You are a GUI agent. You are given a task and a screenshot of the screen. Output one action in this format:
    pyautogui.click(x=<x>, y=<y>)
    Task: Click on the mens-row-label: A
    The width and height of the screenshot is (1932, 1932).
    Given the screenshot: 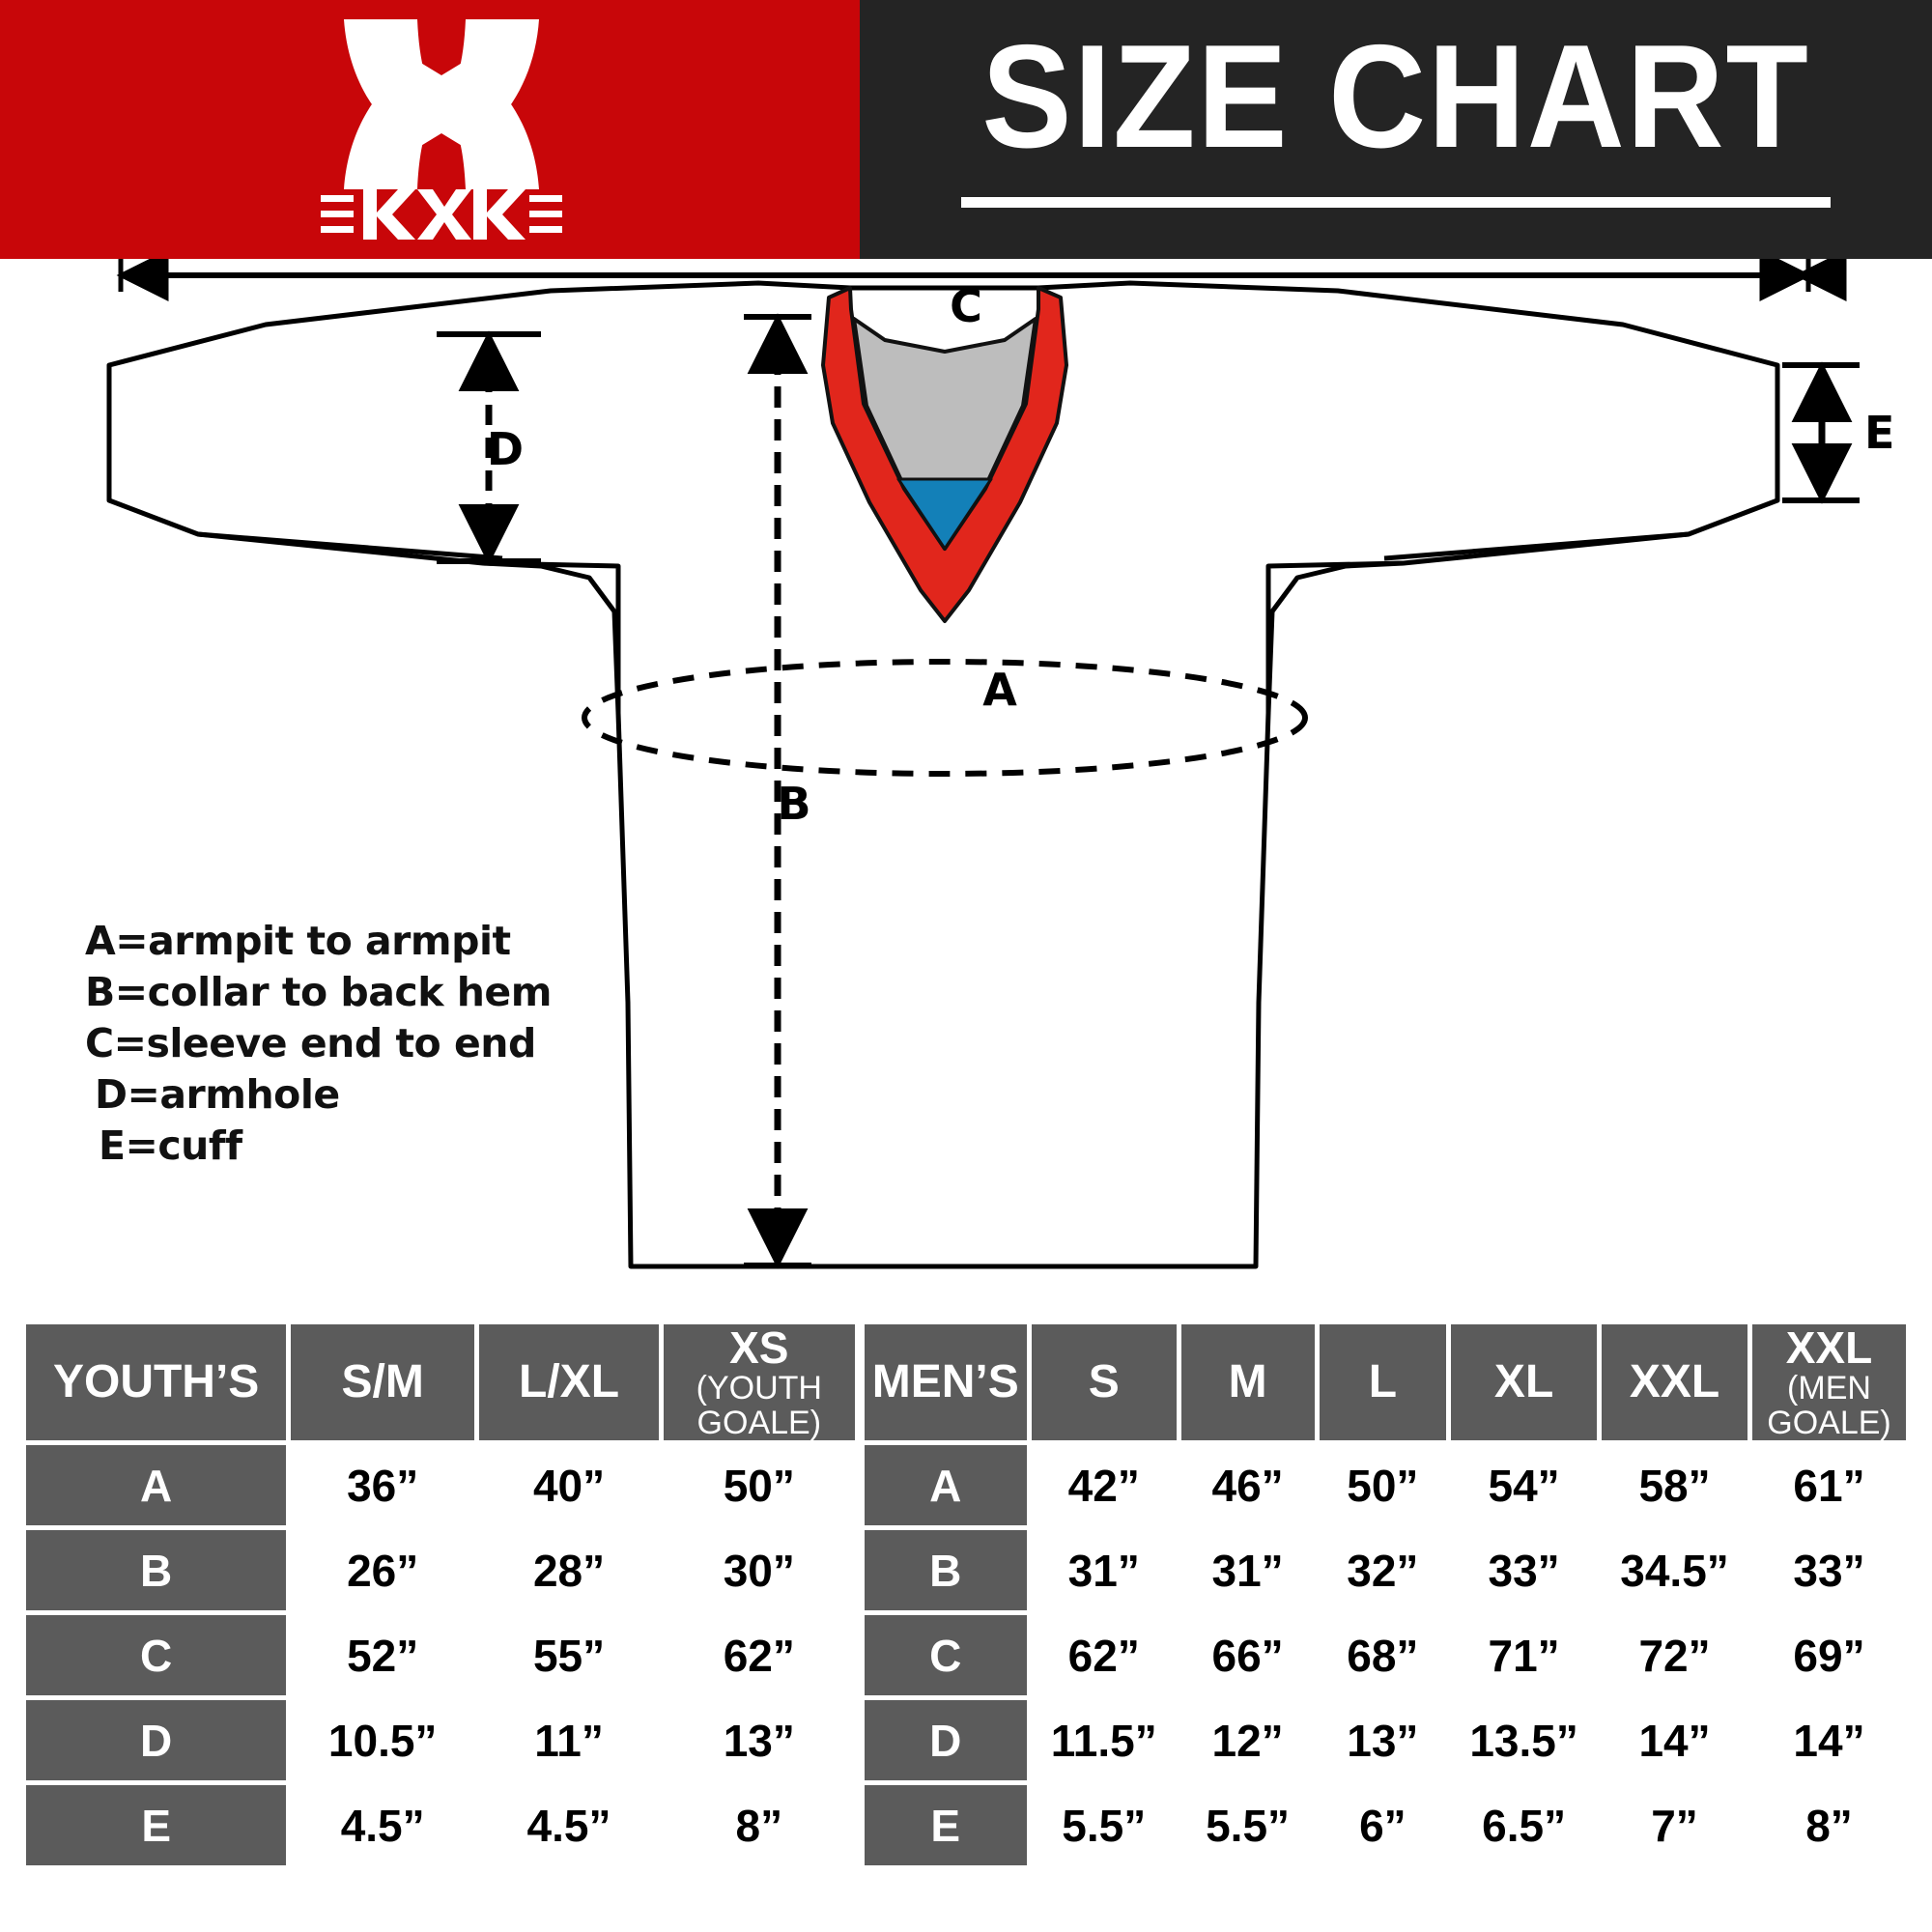 What is the action you would take?
    pyautogui.click(x=945, y=1485)
    